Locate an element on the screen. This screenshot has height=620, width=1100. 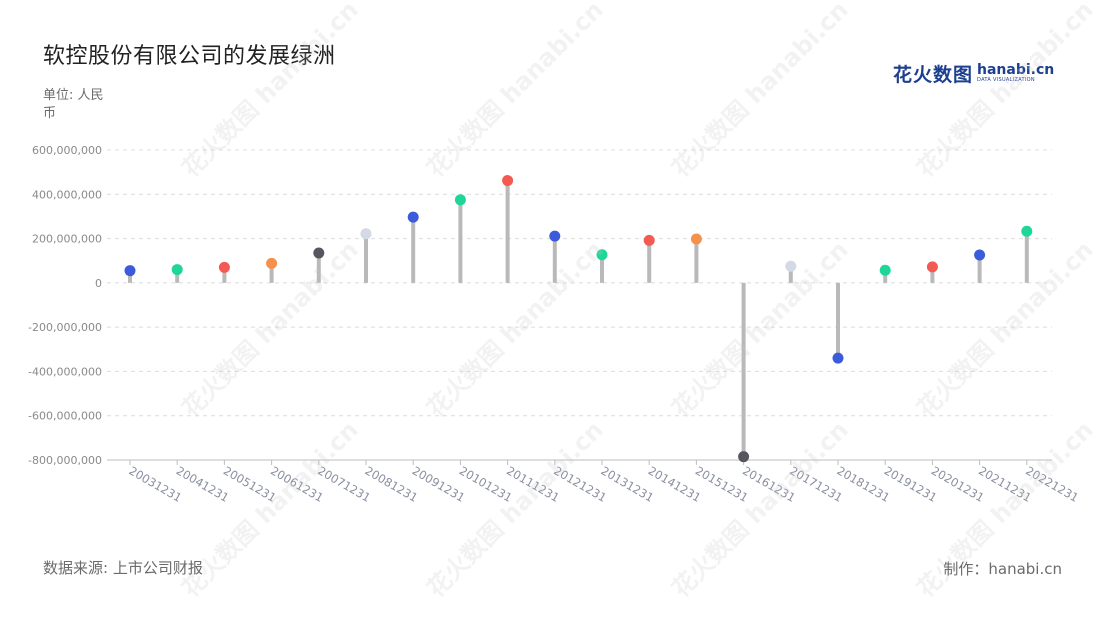
x-tick-label: 20031231 is located at coordinates (156, 483).